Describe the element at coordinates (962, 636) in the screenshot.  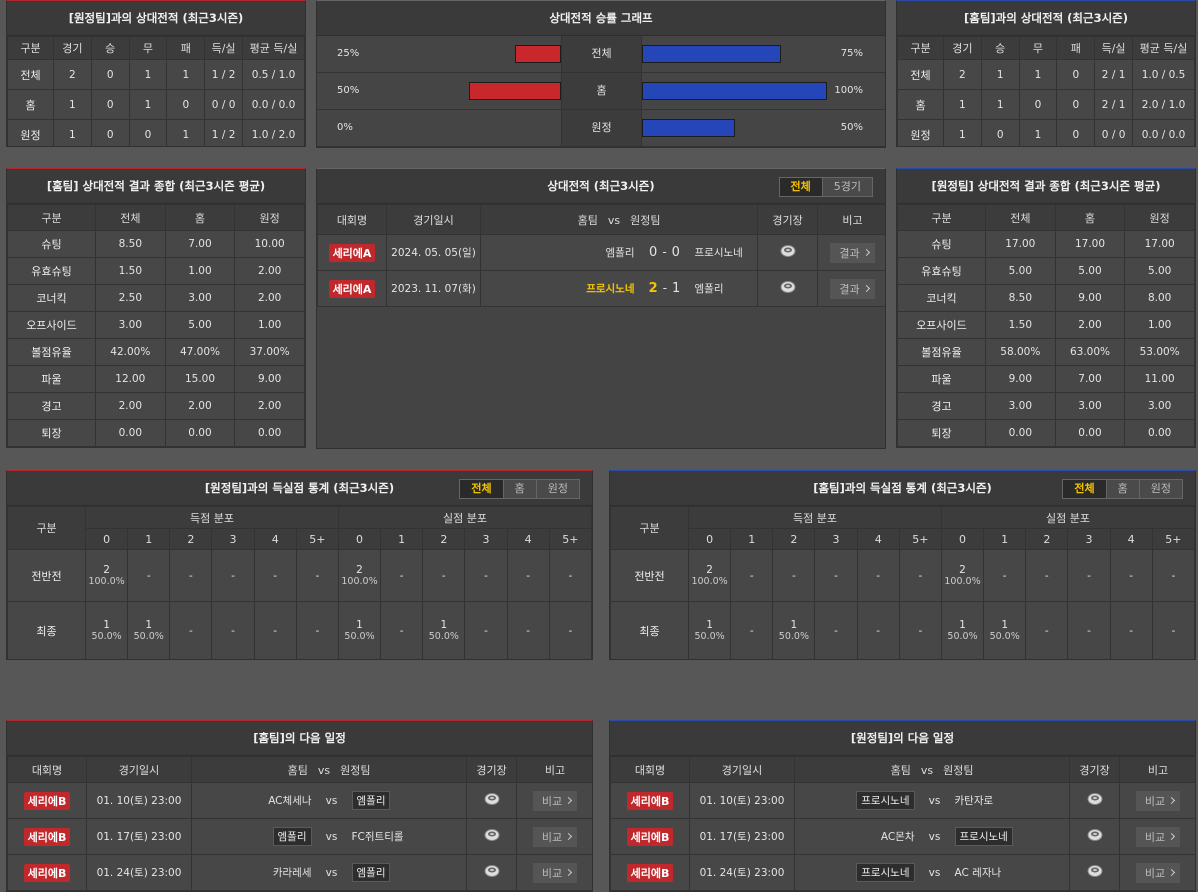
I see `cell-percent: 50.0%` at that location.